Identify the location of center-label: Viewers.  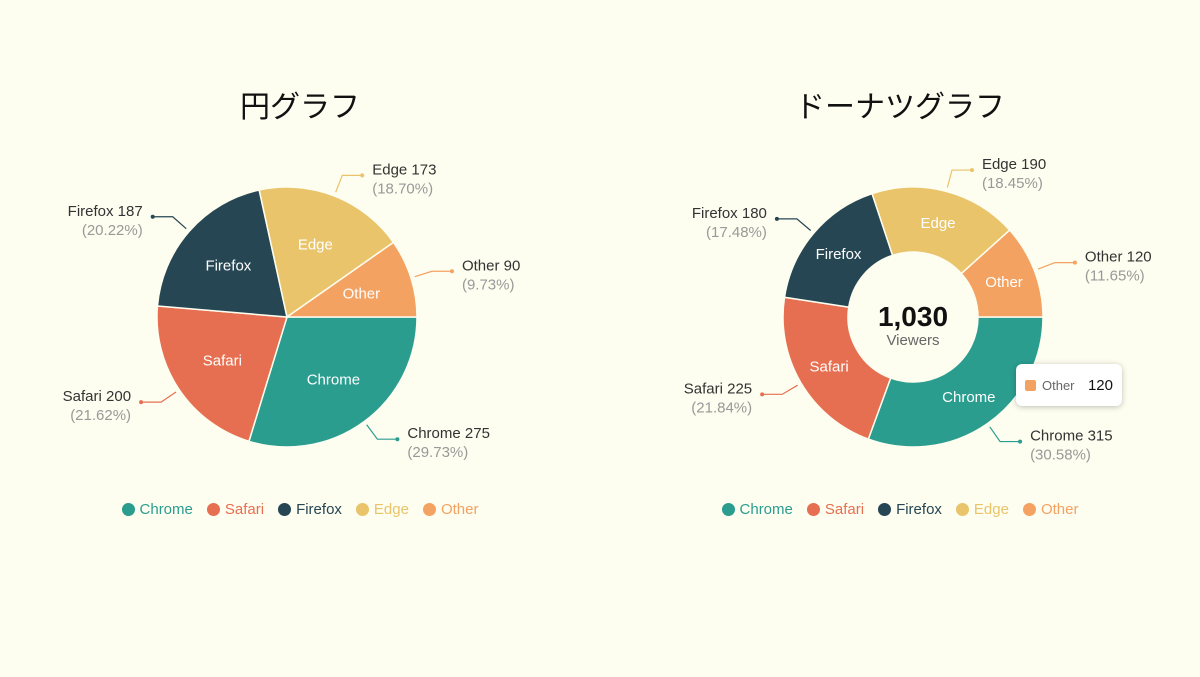
(912, 340).